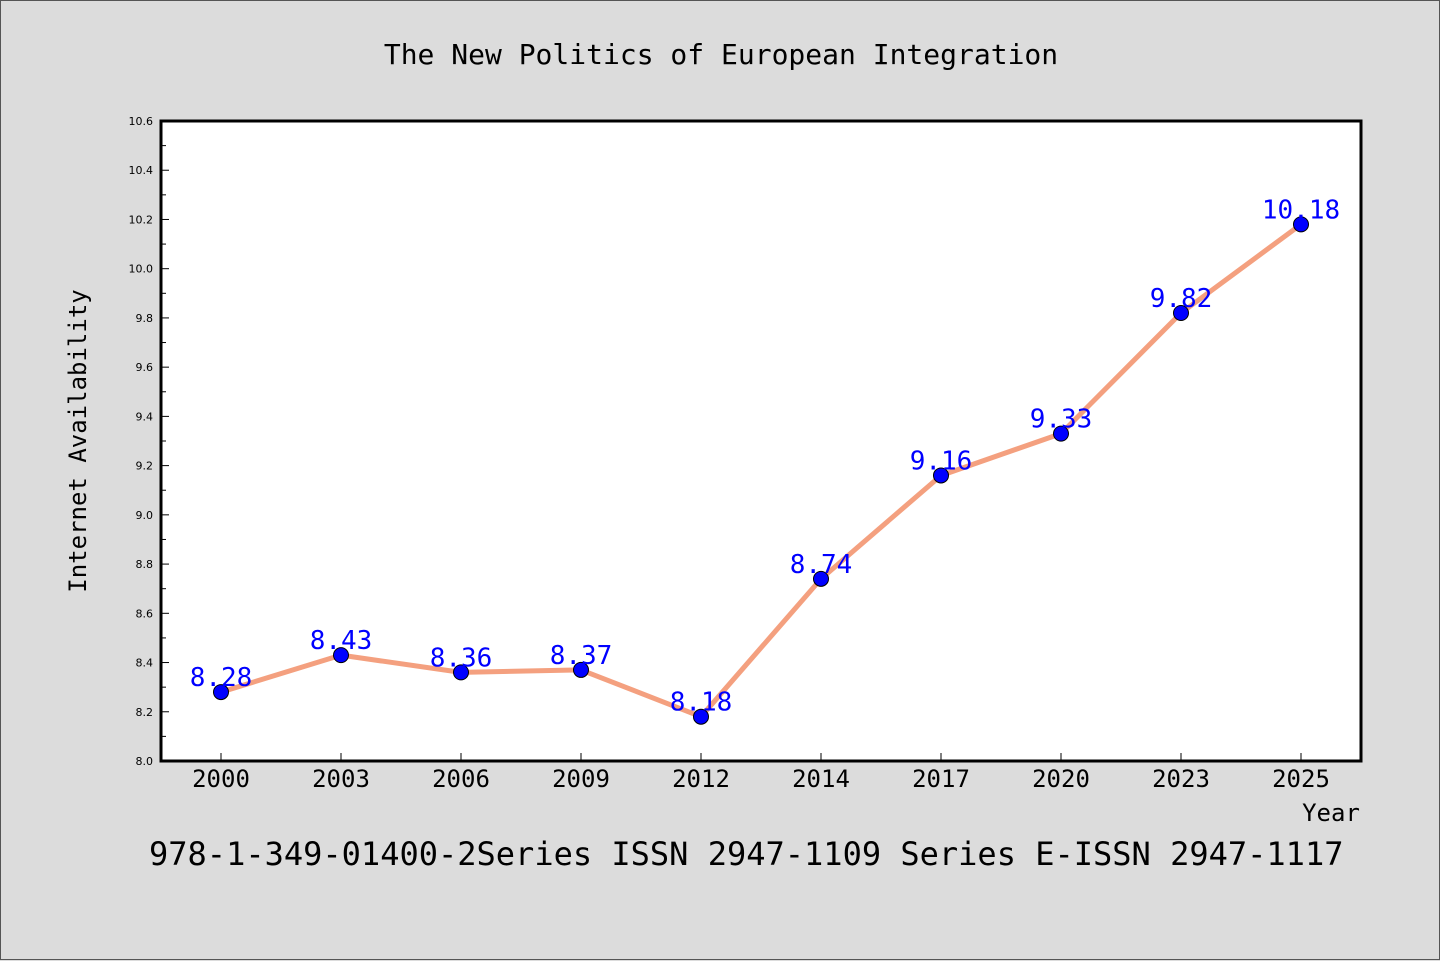 The image size is (1440, 961). I want to click on x-tick-label: 2003, so click(341, 779).